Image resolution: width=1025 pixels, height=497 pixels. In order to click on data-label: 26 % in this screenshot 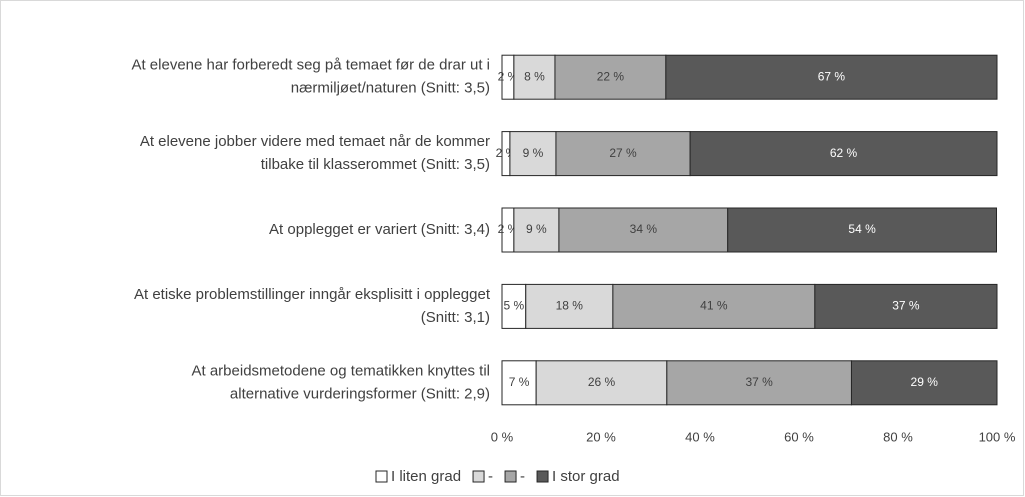, I will do `click(602, 382)`.